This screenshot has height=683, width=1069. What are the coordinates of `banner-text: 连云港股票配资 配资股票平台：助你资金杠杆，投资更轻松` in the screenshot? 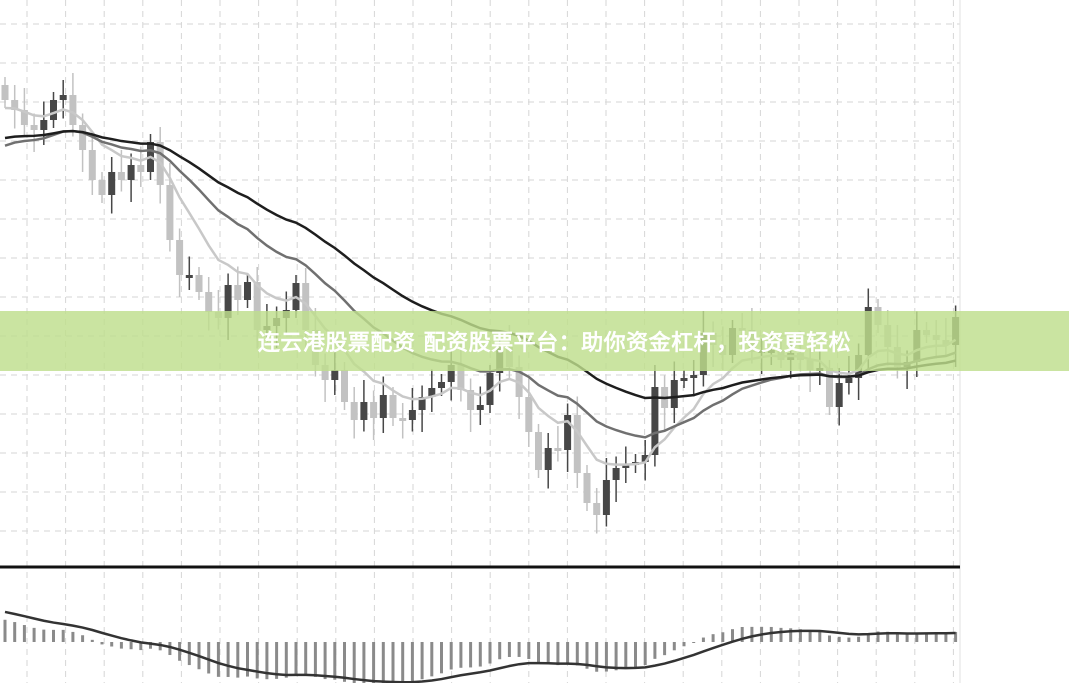 It's located at (554, 343).